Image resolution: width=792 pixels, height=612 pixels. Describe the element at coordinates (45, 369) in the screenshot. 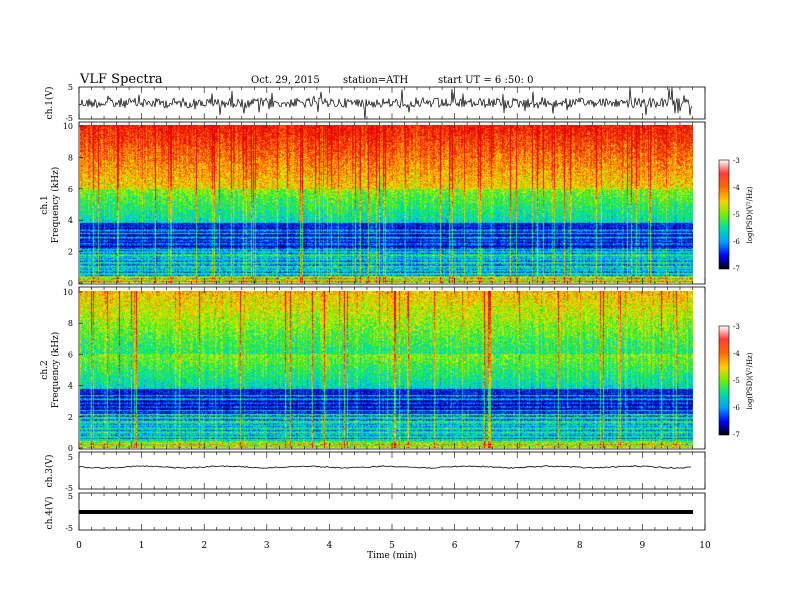

I see `ch2-freq-ylabel-channel: ch.2` at that location.